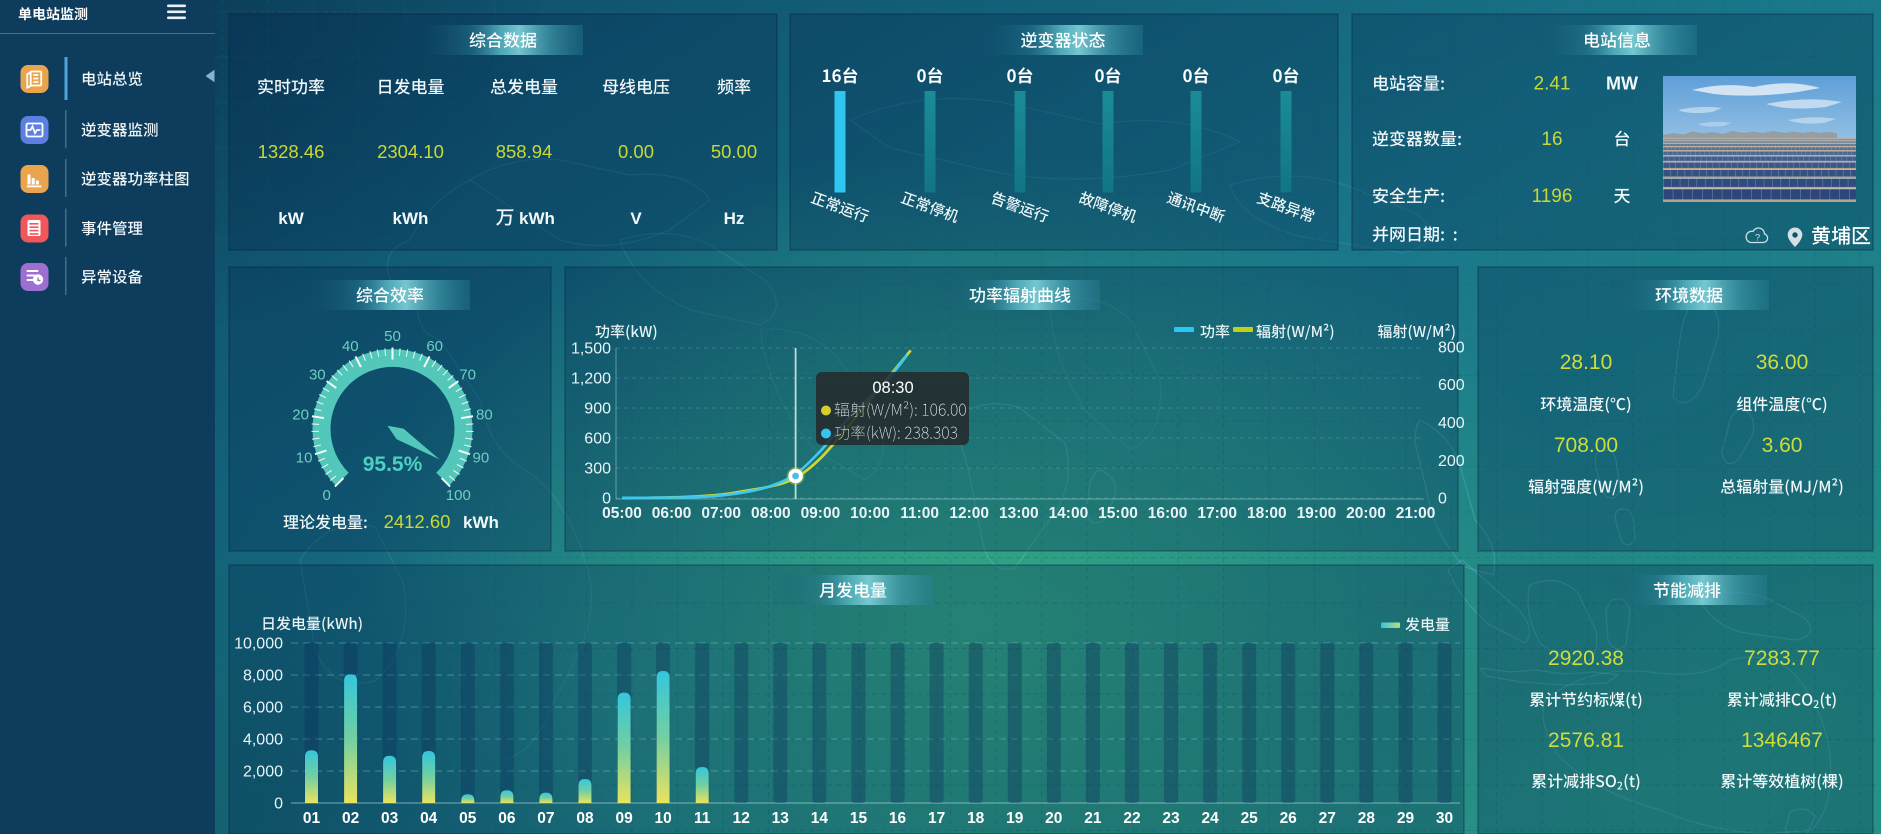 Image resolution: width=1881 pixels, height=834 pixels. I want to click on svg-text: 3.60, so click(1782, 445).